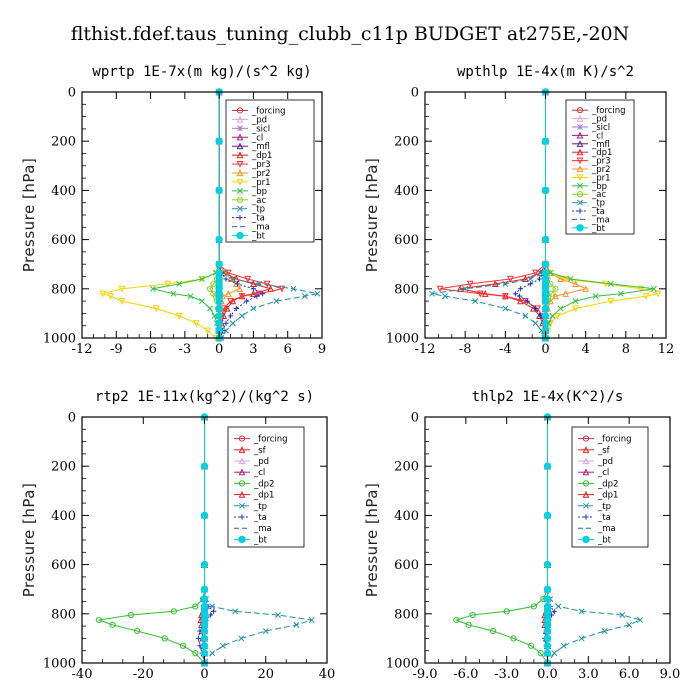 Image resolution: width=700 pixels, height=700 pixels. Describe the element at coordinates (59, 339) in the screenshot. I see `y-tick-label: 1000` at that location.